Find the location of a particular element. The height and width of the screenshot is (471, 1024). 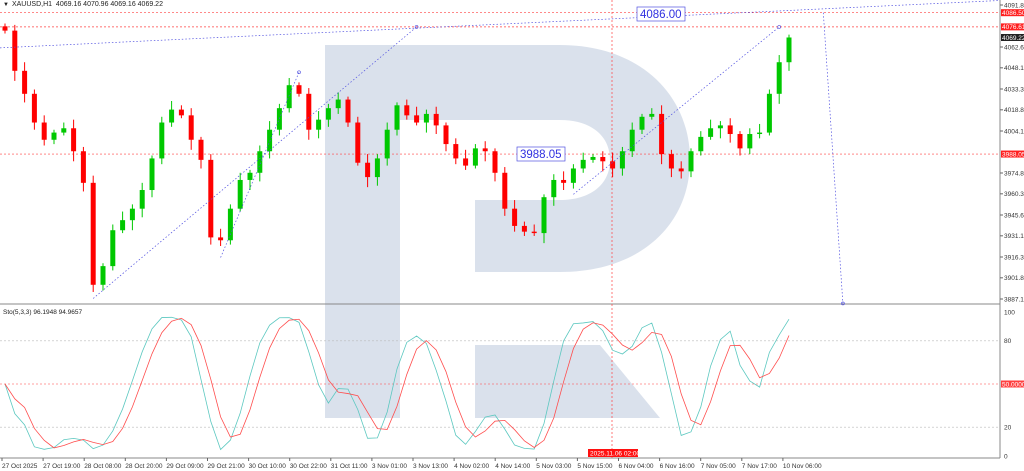

time-label: 10 Nov 06:00 is located at coordinates (802, 466).